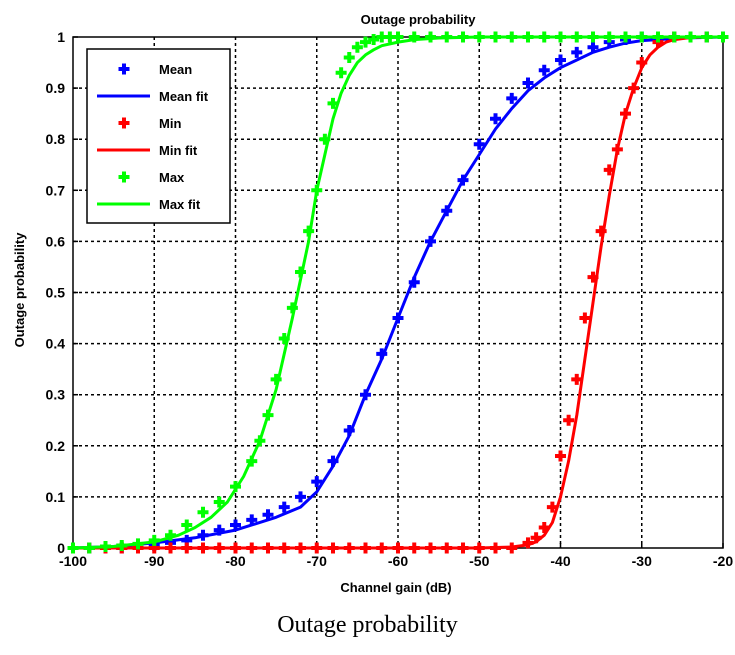 The width and height of the screenshot is (735, 655). I want to click on figure-caption: Outage probability, so click(367, 625).